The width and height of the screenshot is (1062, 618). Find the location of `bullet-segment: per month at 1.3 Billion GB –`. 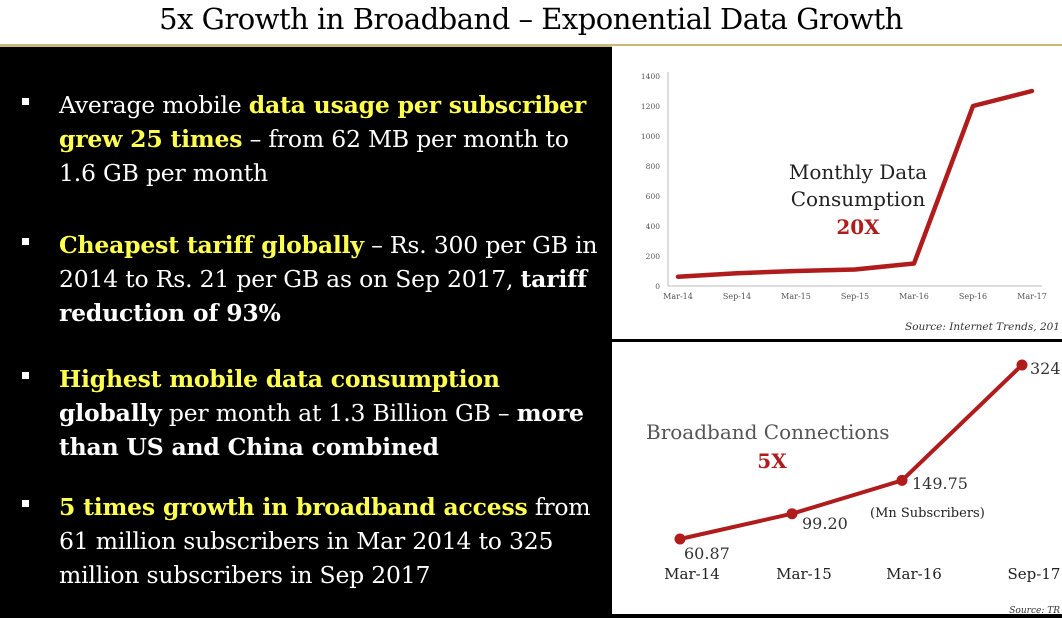

bullet-segment: per month at 1.3 Billion GB – is located at coordinates (339, 413).